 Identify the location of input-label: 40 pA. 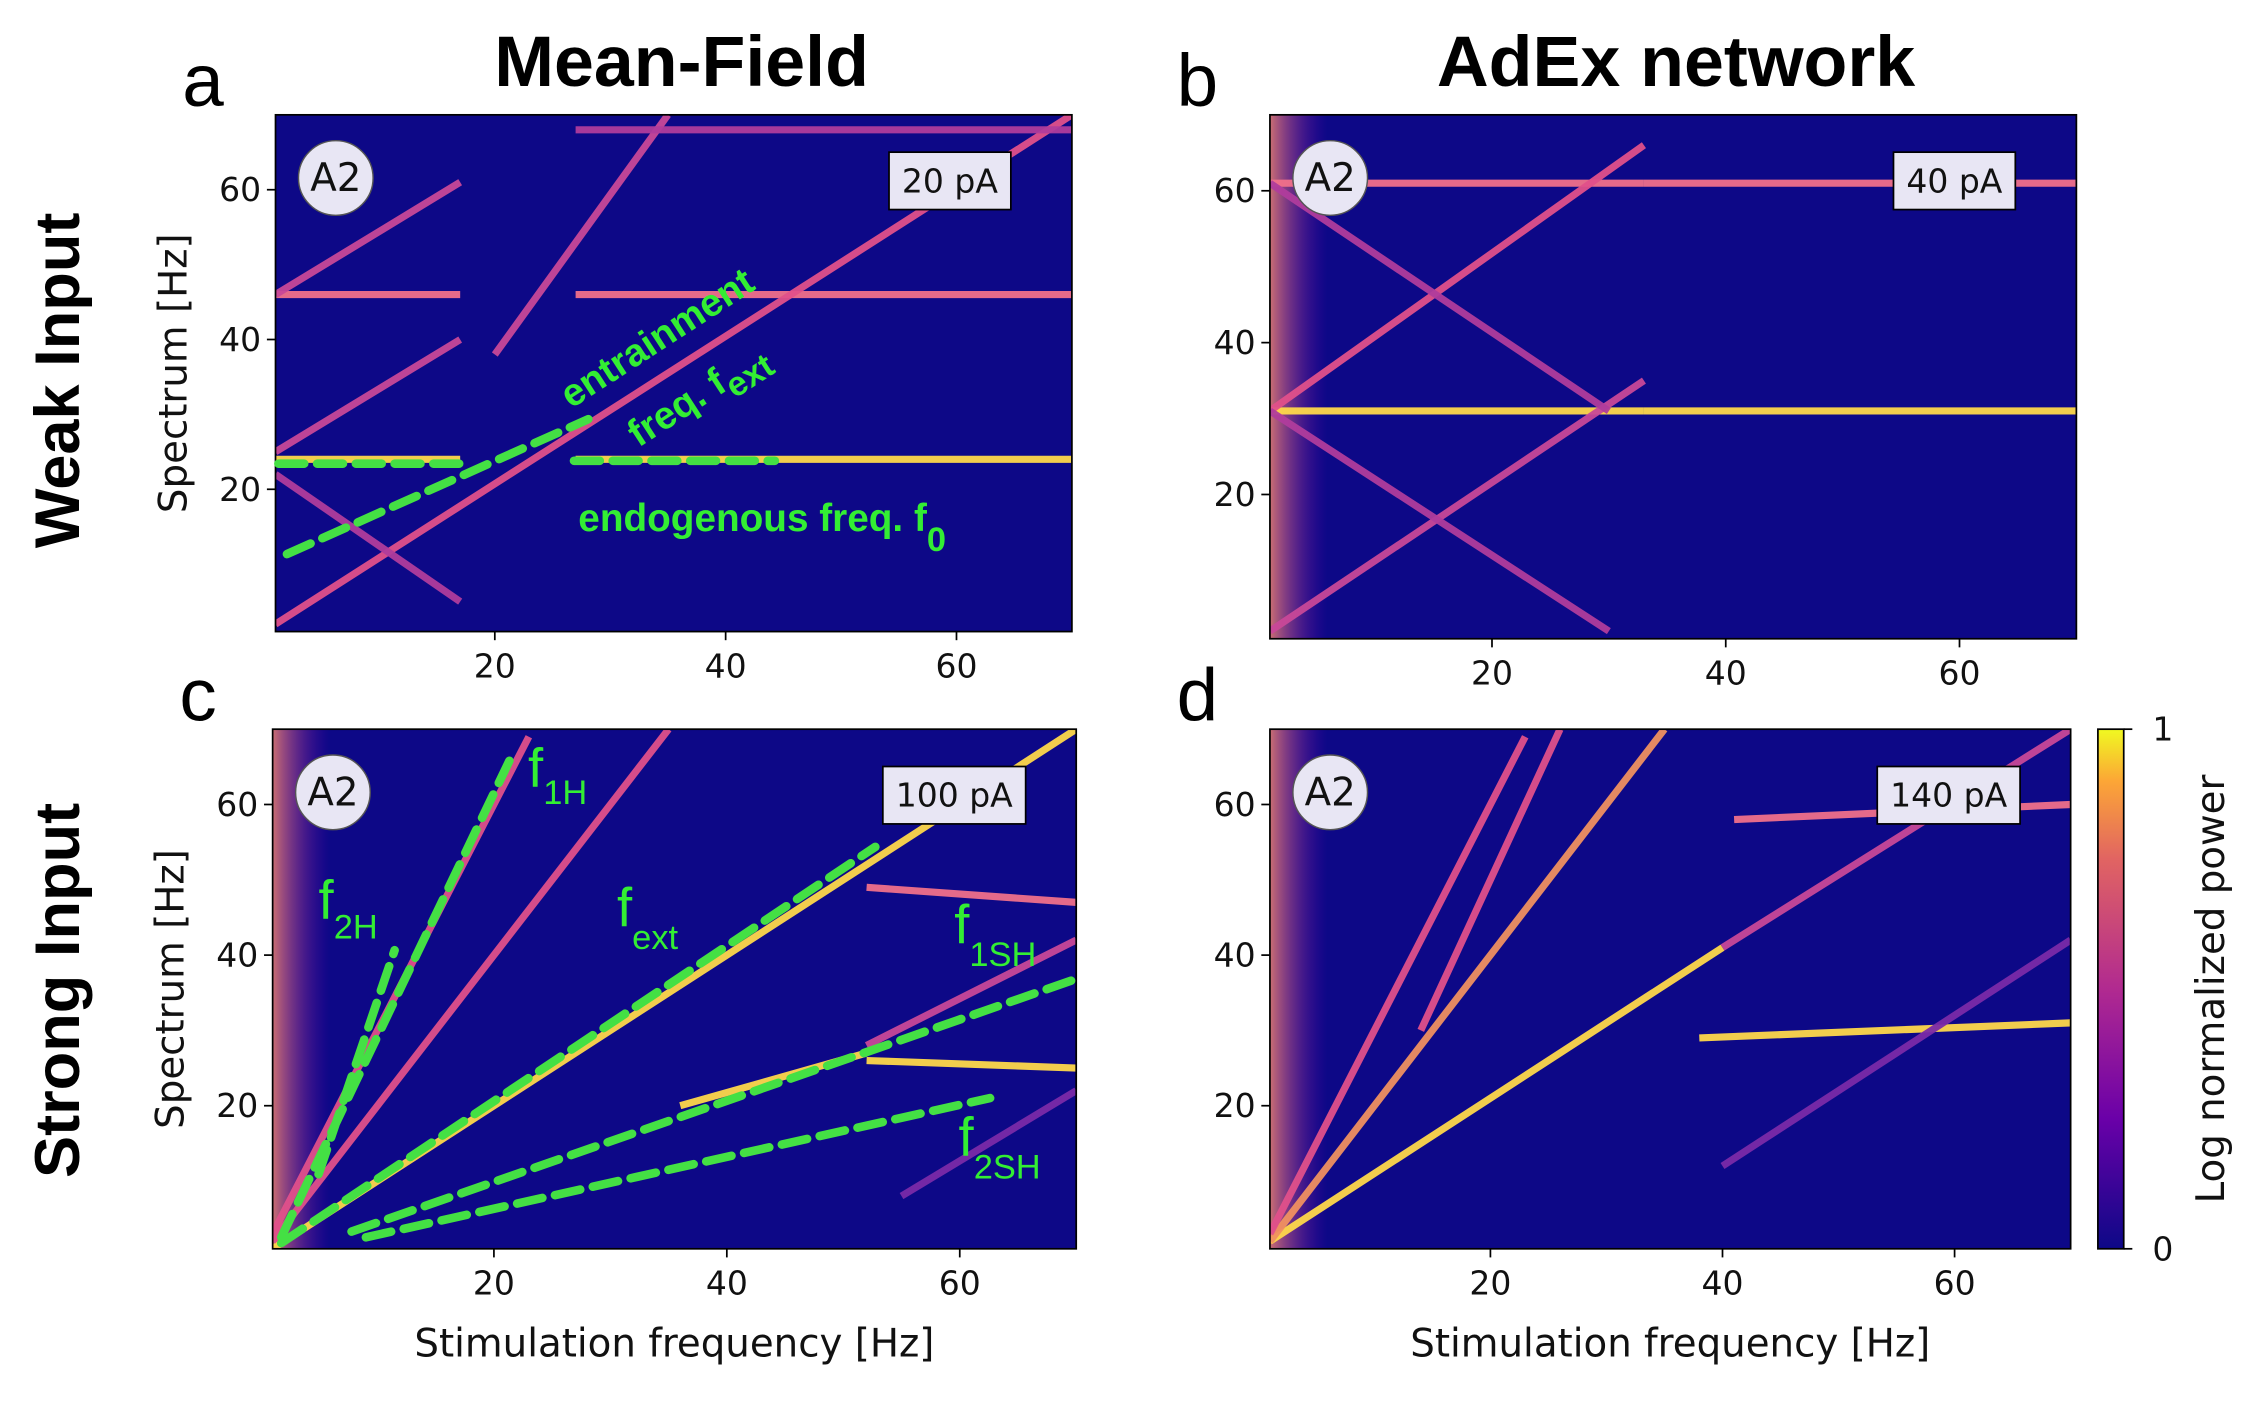
(1954, 180).